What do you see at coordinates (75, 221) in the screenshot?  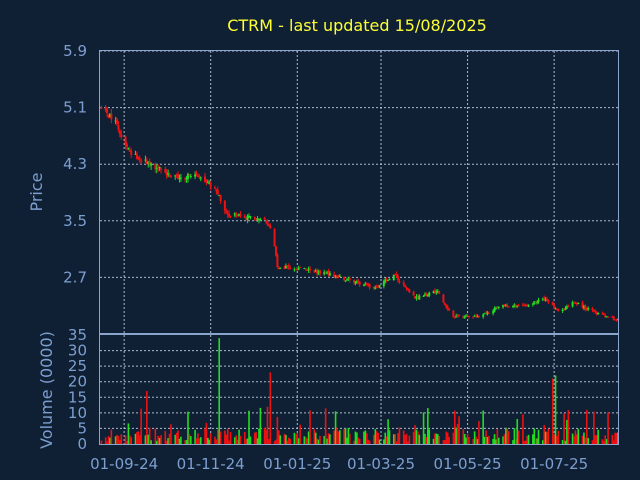 I see `price-tick-label: 3.5` at bounding box center [75, 221].